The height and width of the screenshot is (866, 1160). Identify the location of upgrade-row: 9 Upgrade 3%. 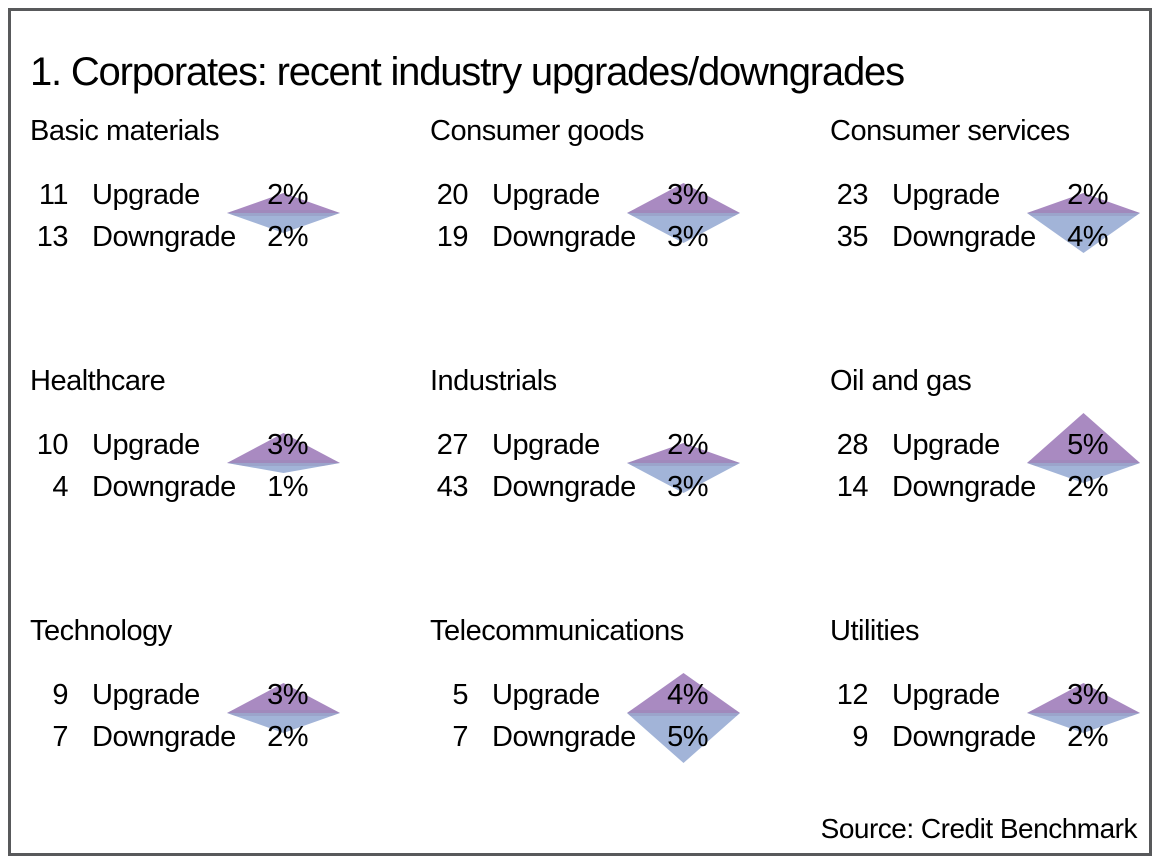
(190, 695).